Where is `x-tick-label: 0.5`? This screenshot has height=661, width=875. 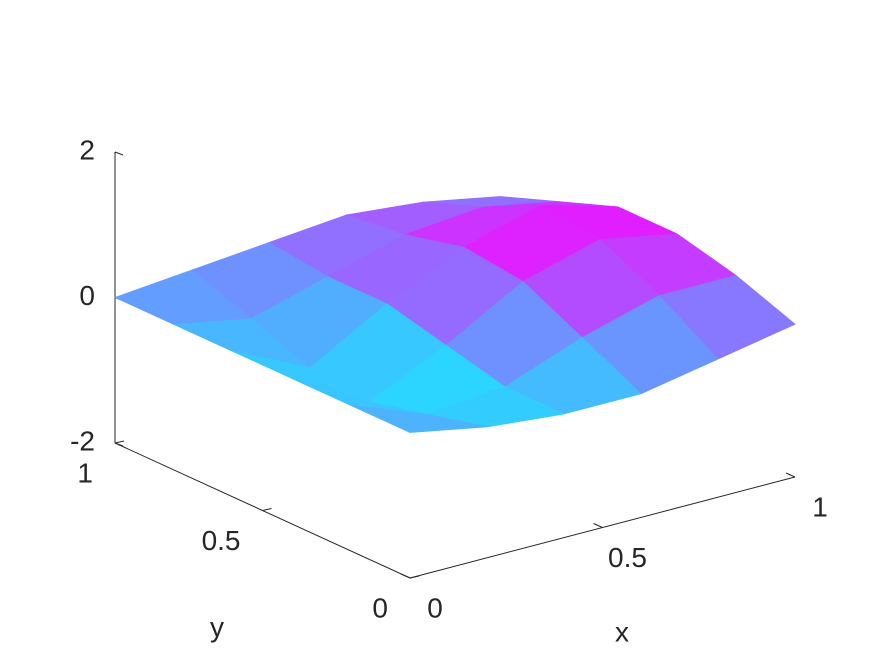
x-tick-label: 0.5 is located at coordinates (627, 557).